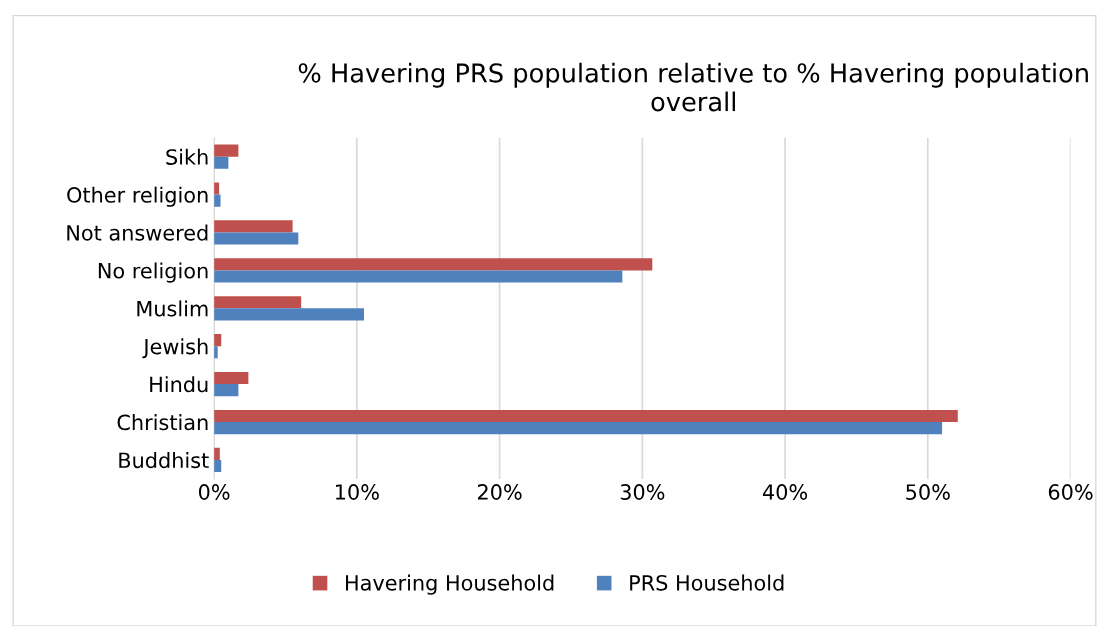  I want to click on x-tick-label: 10%, so click(357, 492).